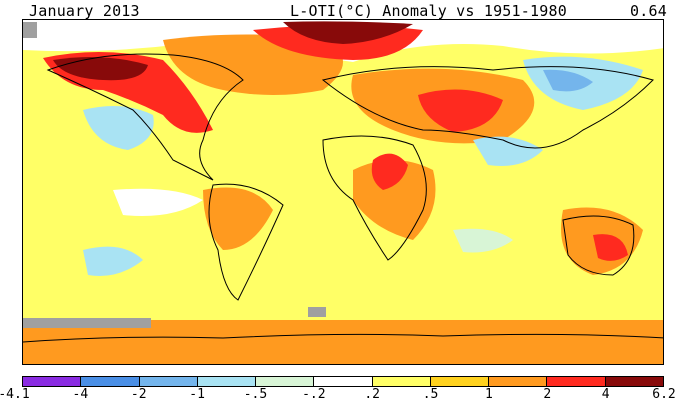 This screenshot has width=679, height=403. What do you see at coordinates (394, 200) in the screenshot?
I see `africa-warm-orange` at bounding box center [394, 200].